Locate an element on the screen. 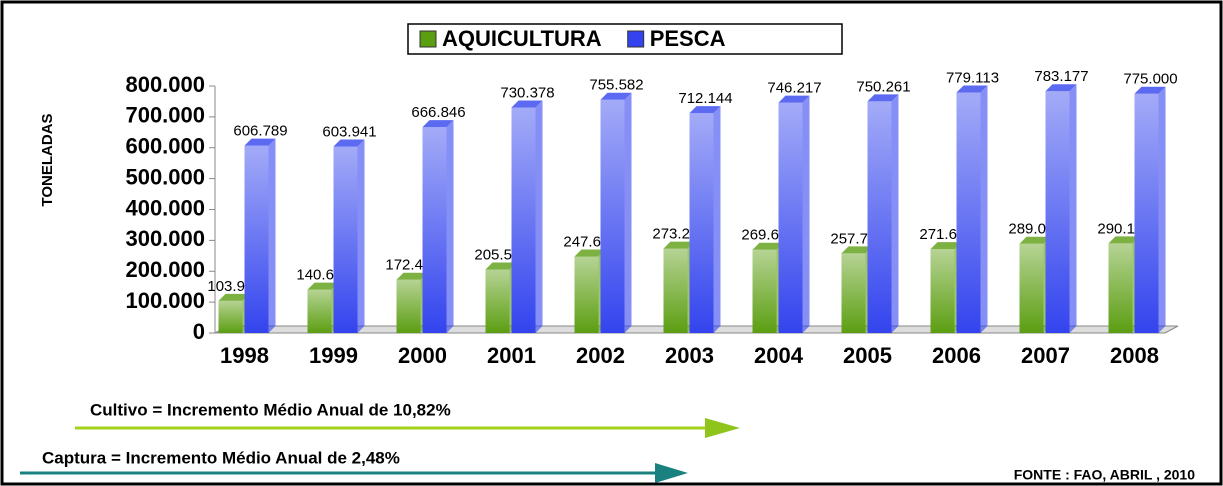  x-tick-label: 2008 is located at coordinates (1134, 355).